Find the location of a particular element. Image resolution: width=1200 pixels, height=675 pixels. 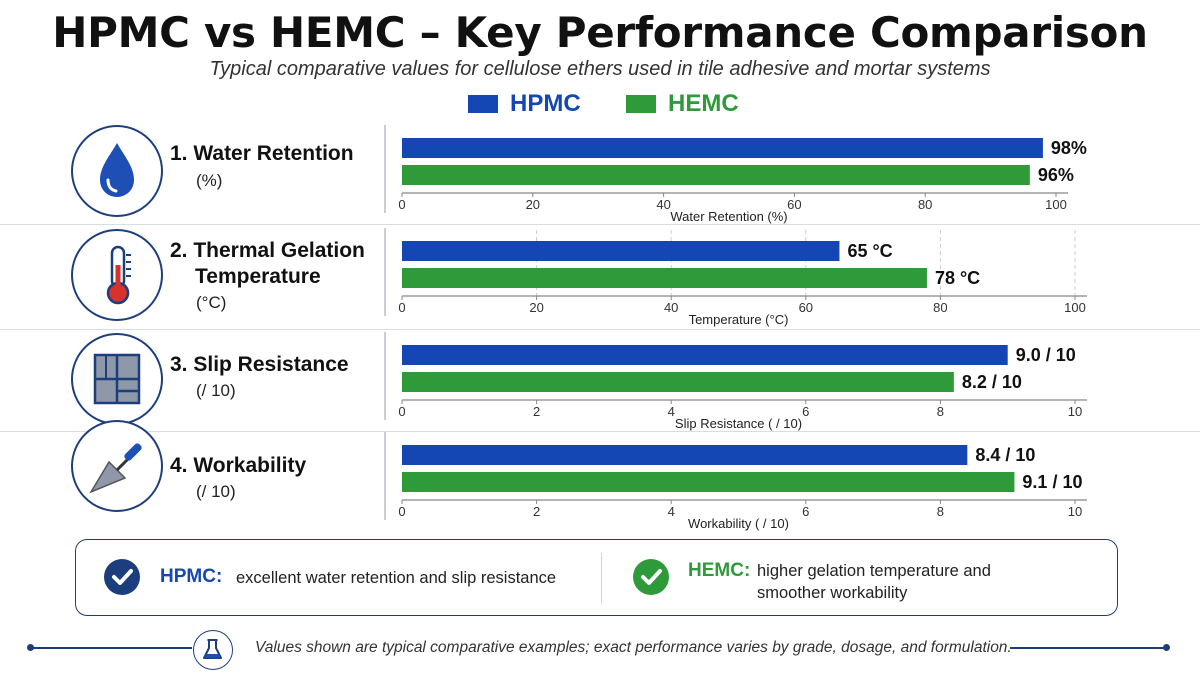

x-axis-title: Workability ( / 10) is located at coordinates (738, 523).